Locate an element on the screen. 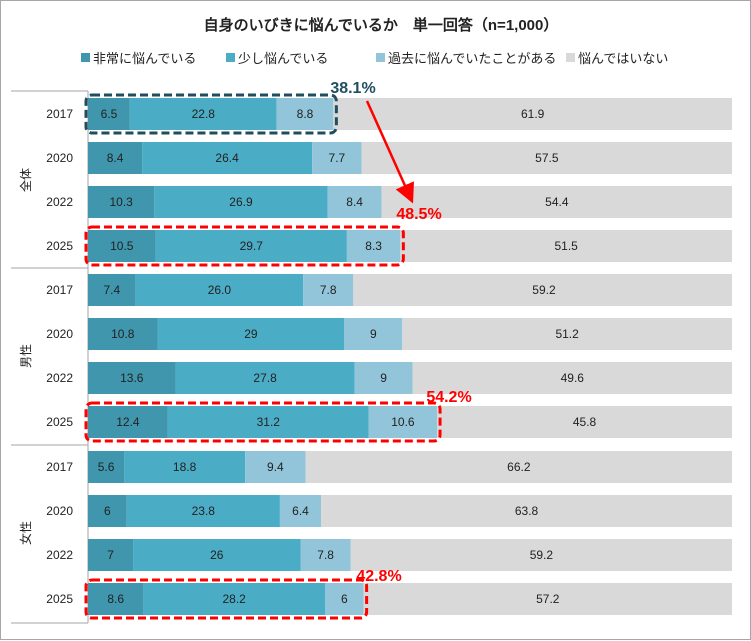 The image size is (751, 641). data-label: 10.3 is located at coordinates (121, 202).